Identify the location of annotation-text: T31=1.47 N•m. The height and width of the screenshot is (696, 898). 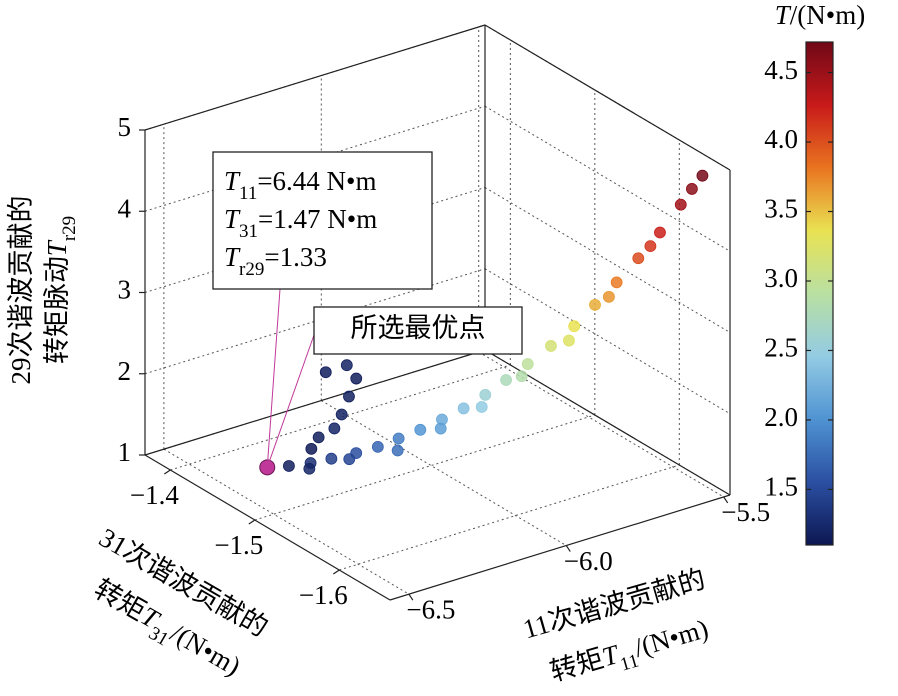
(300, 223).